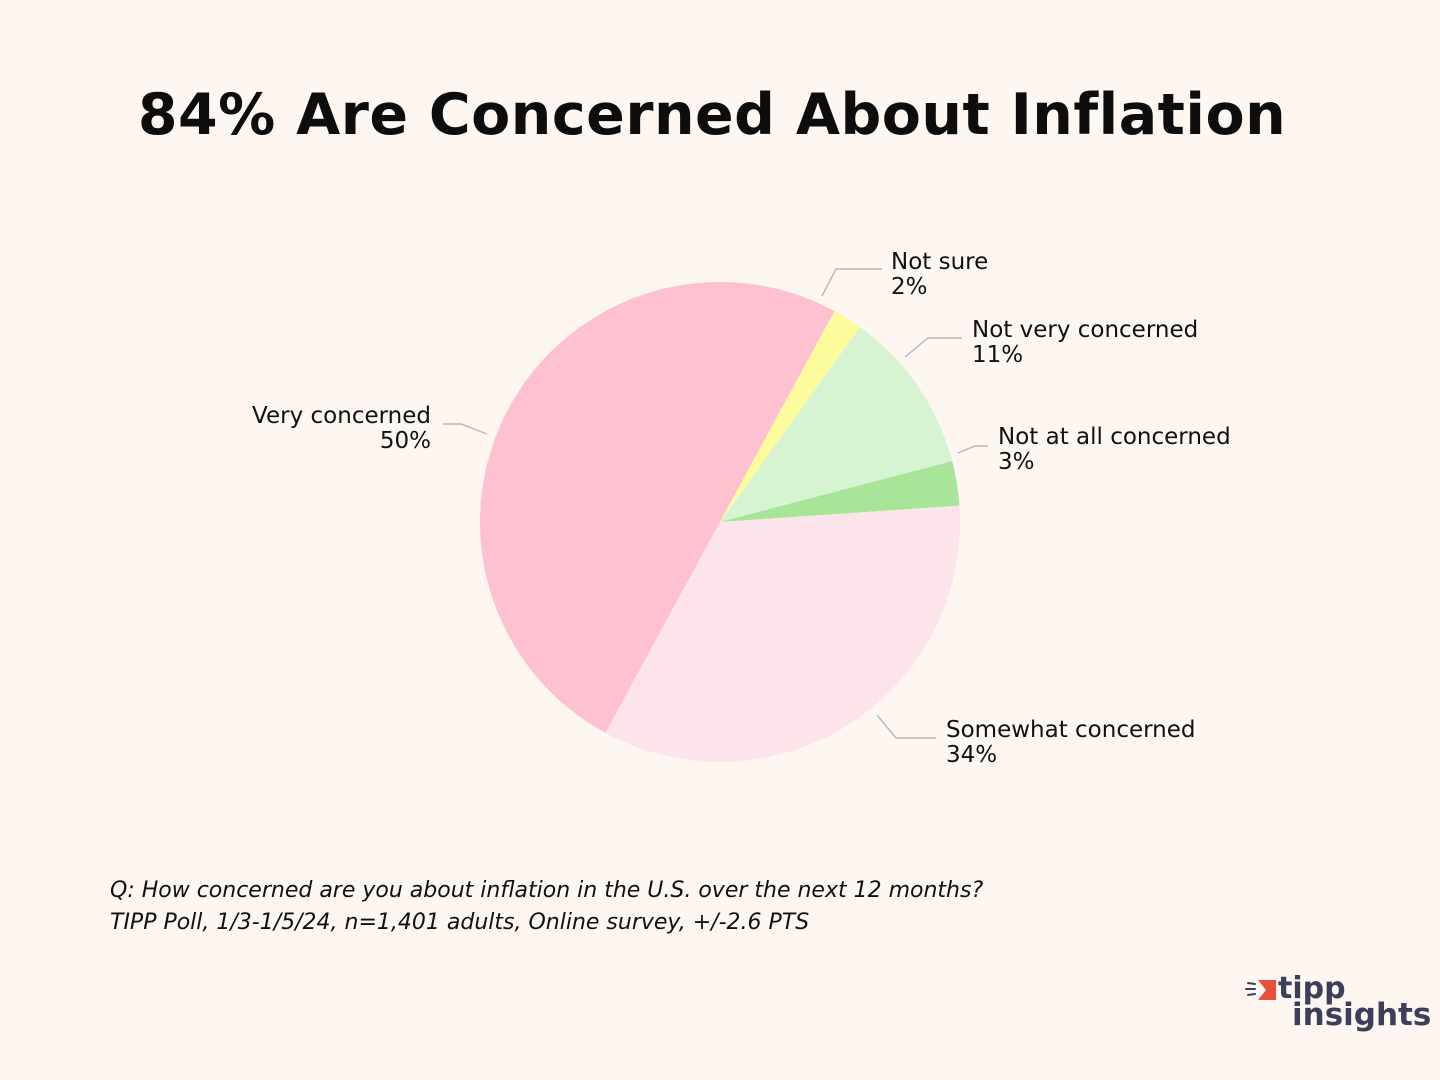  What do you see at coordinates (939, 262) in the screenshot?
I see `slice-category-label: Not sure` at bounding box center [939, 262].